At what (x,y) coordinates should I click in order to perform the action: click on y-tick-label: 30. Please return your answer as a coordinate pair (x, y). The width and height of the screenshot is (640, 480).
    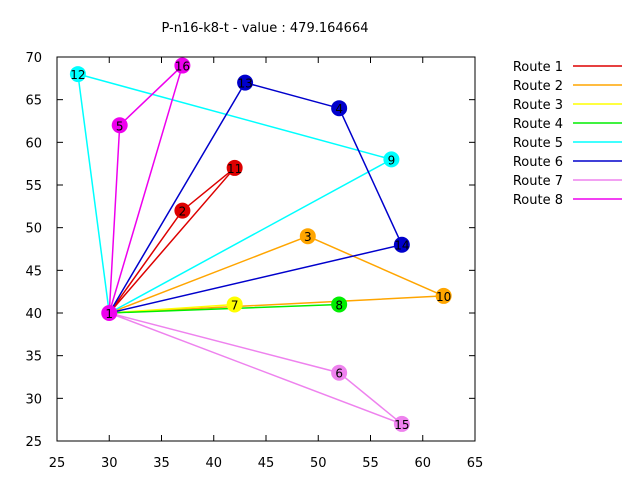
    Looking at the image, I should click on (33, 399).